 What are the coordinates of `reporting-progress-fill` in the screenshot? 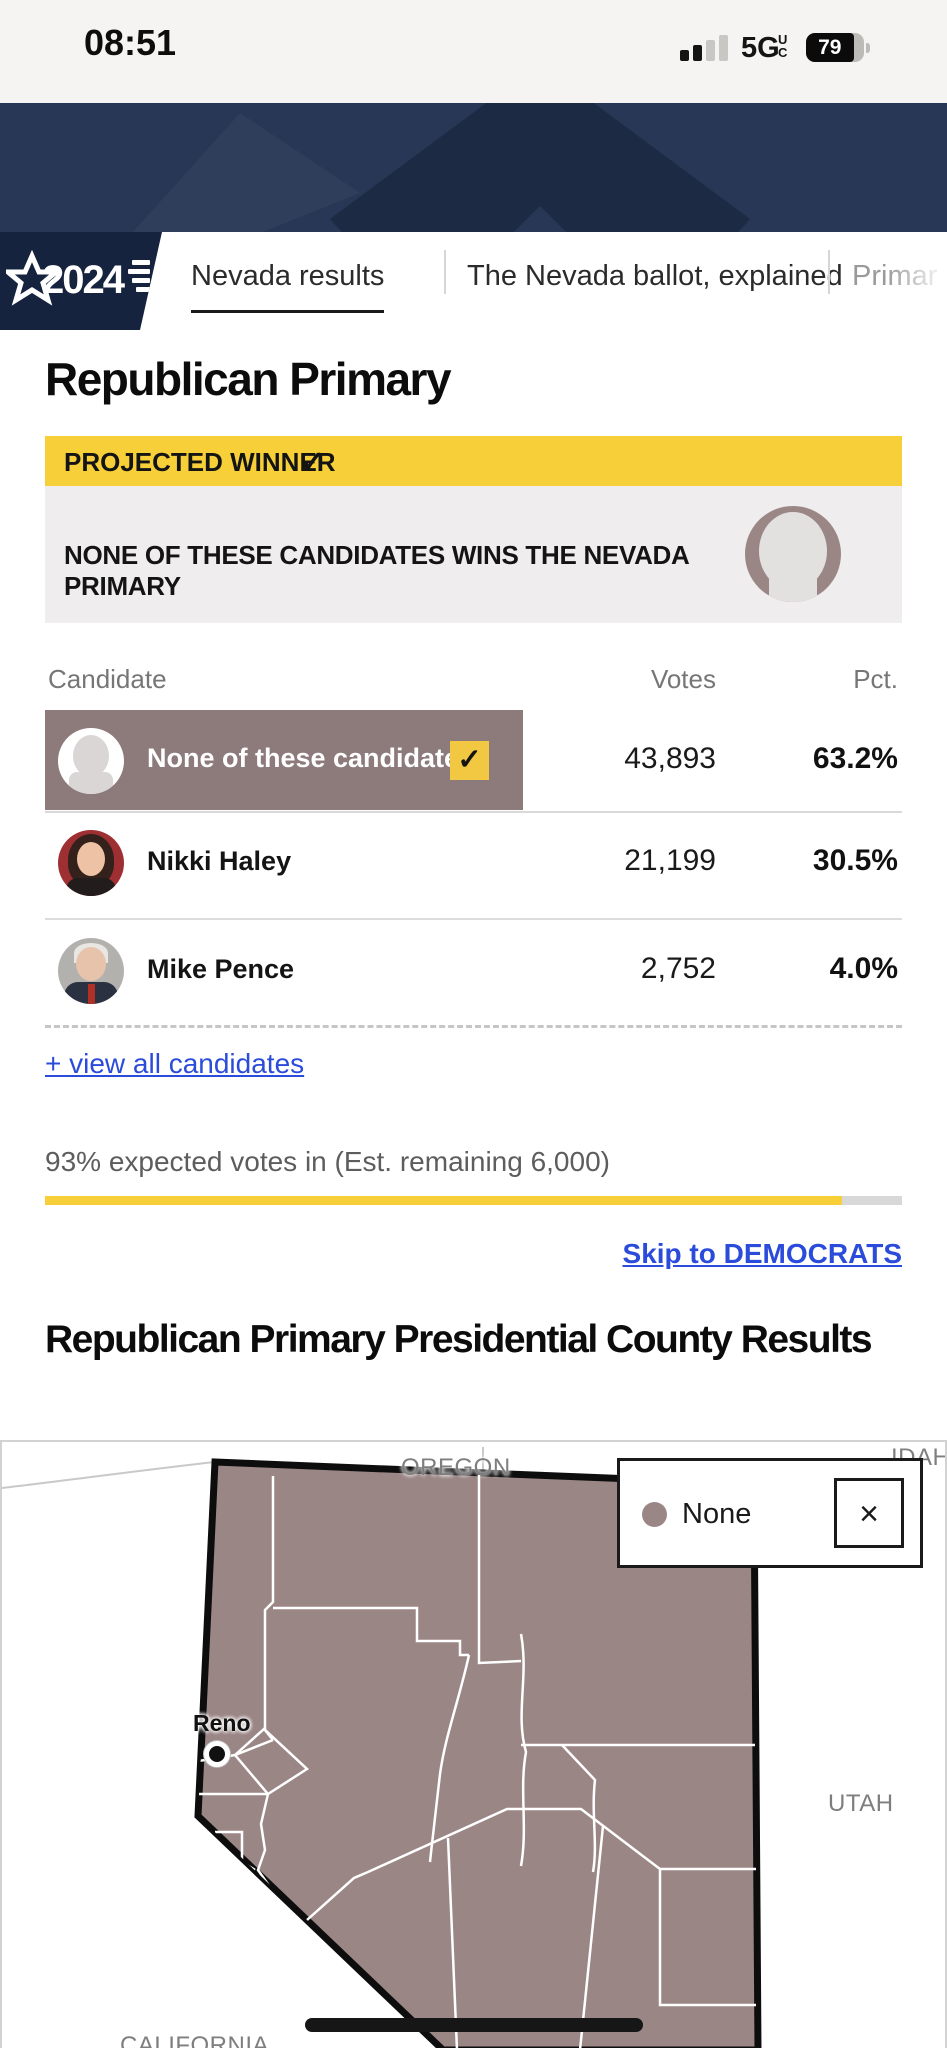 It's located at (443, 1200).